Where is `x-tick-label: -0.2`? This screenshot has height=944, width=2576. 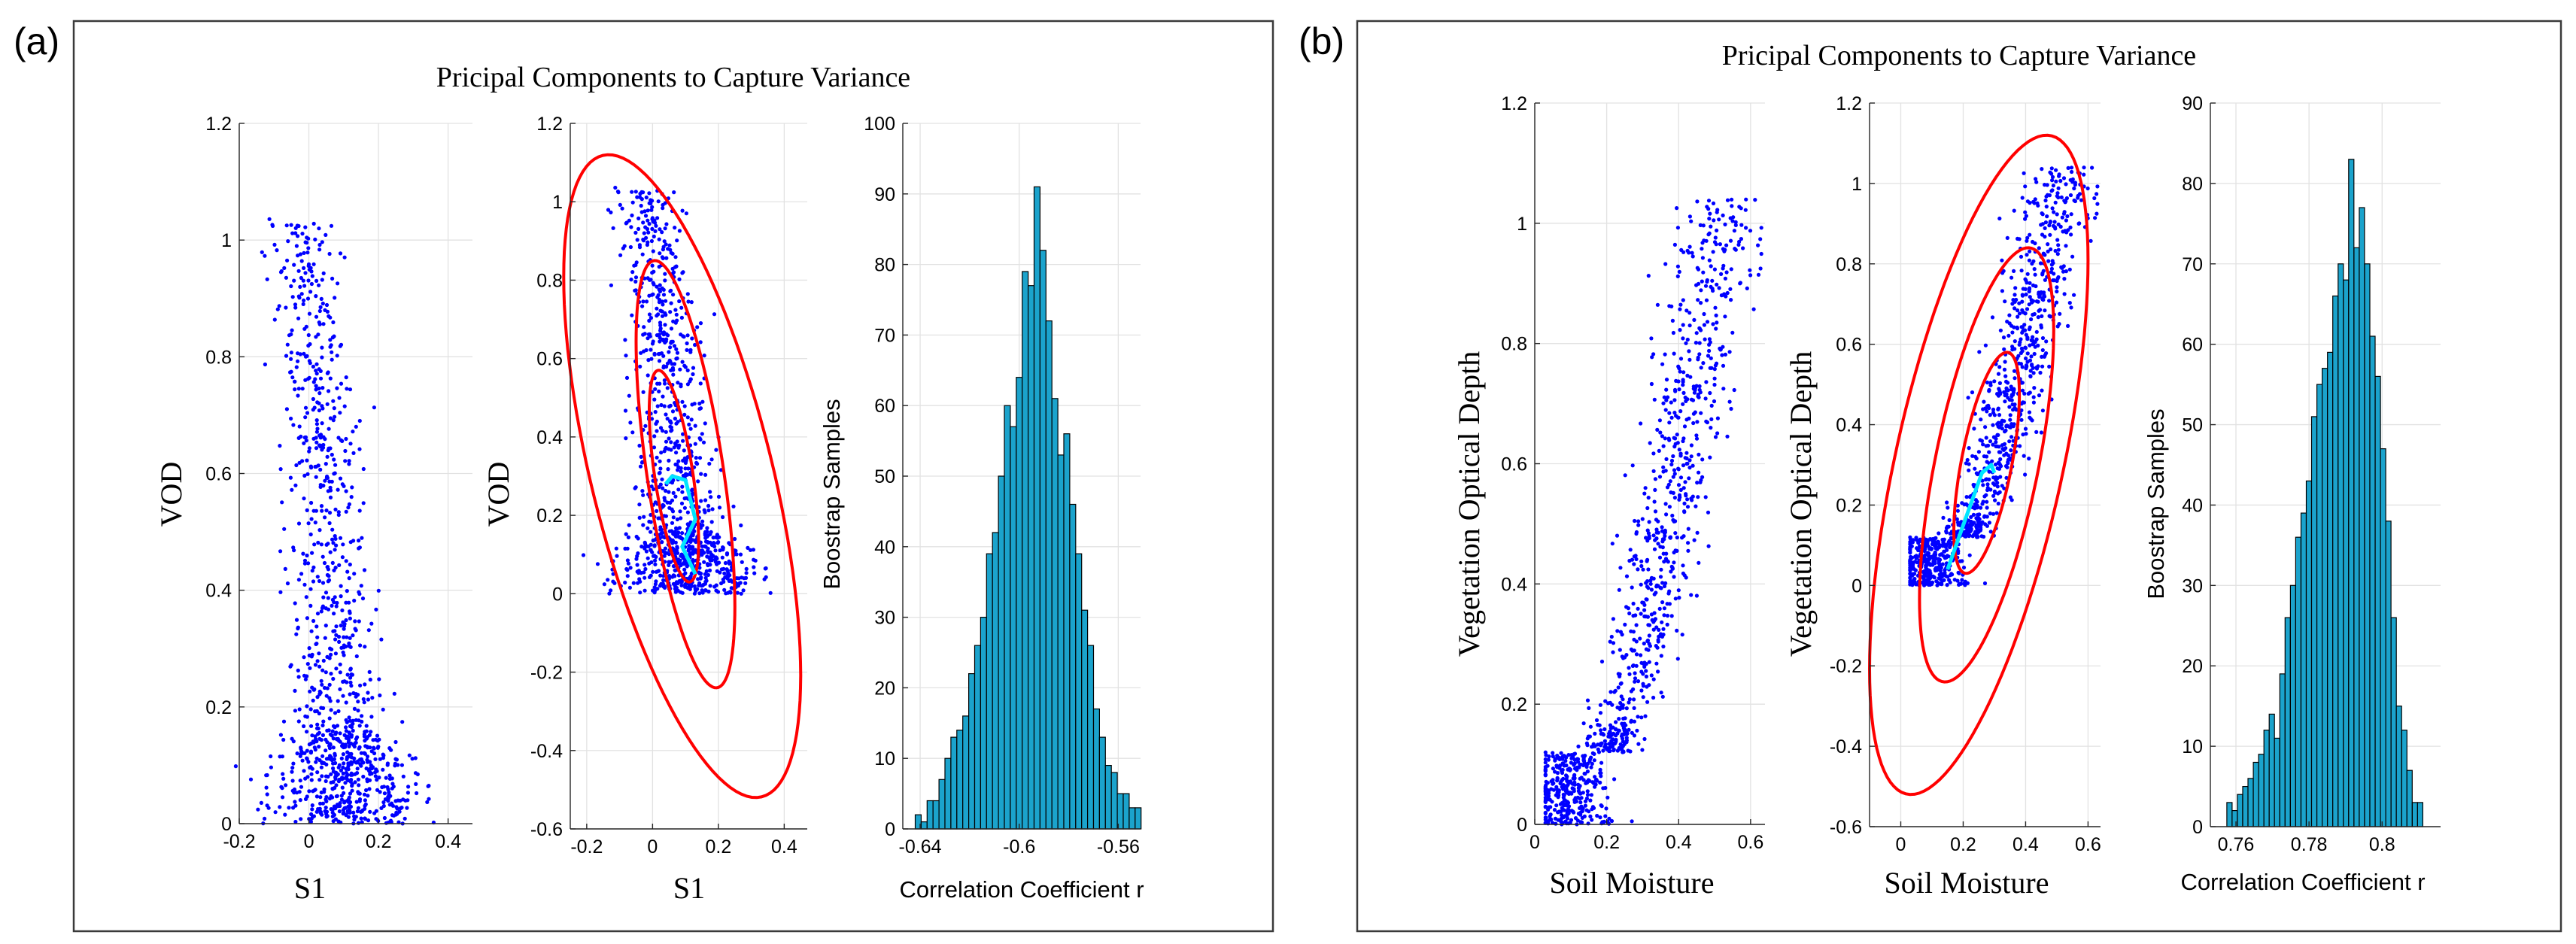
x-tick-label: -0.2 is located at coordinates (239, 841).